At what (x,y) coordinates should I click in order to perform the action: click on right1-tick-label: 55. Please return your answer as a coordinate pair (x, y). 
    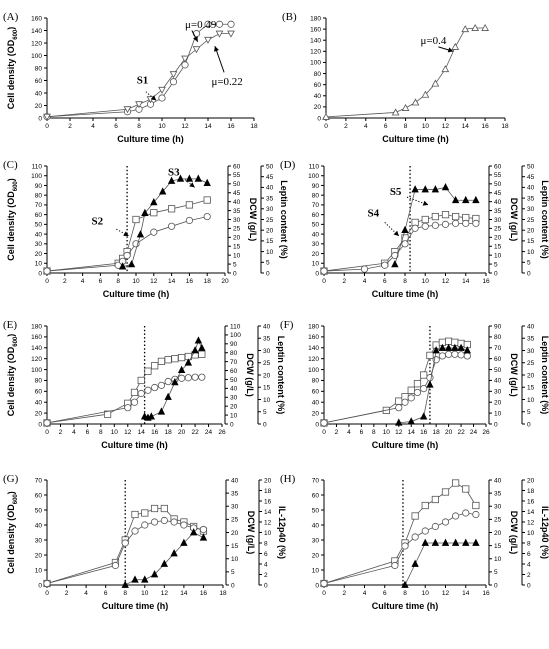
    Looking at the image, I should click on (498, 175).